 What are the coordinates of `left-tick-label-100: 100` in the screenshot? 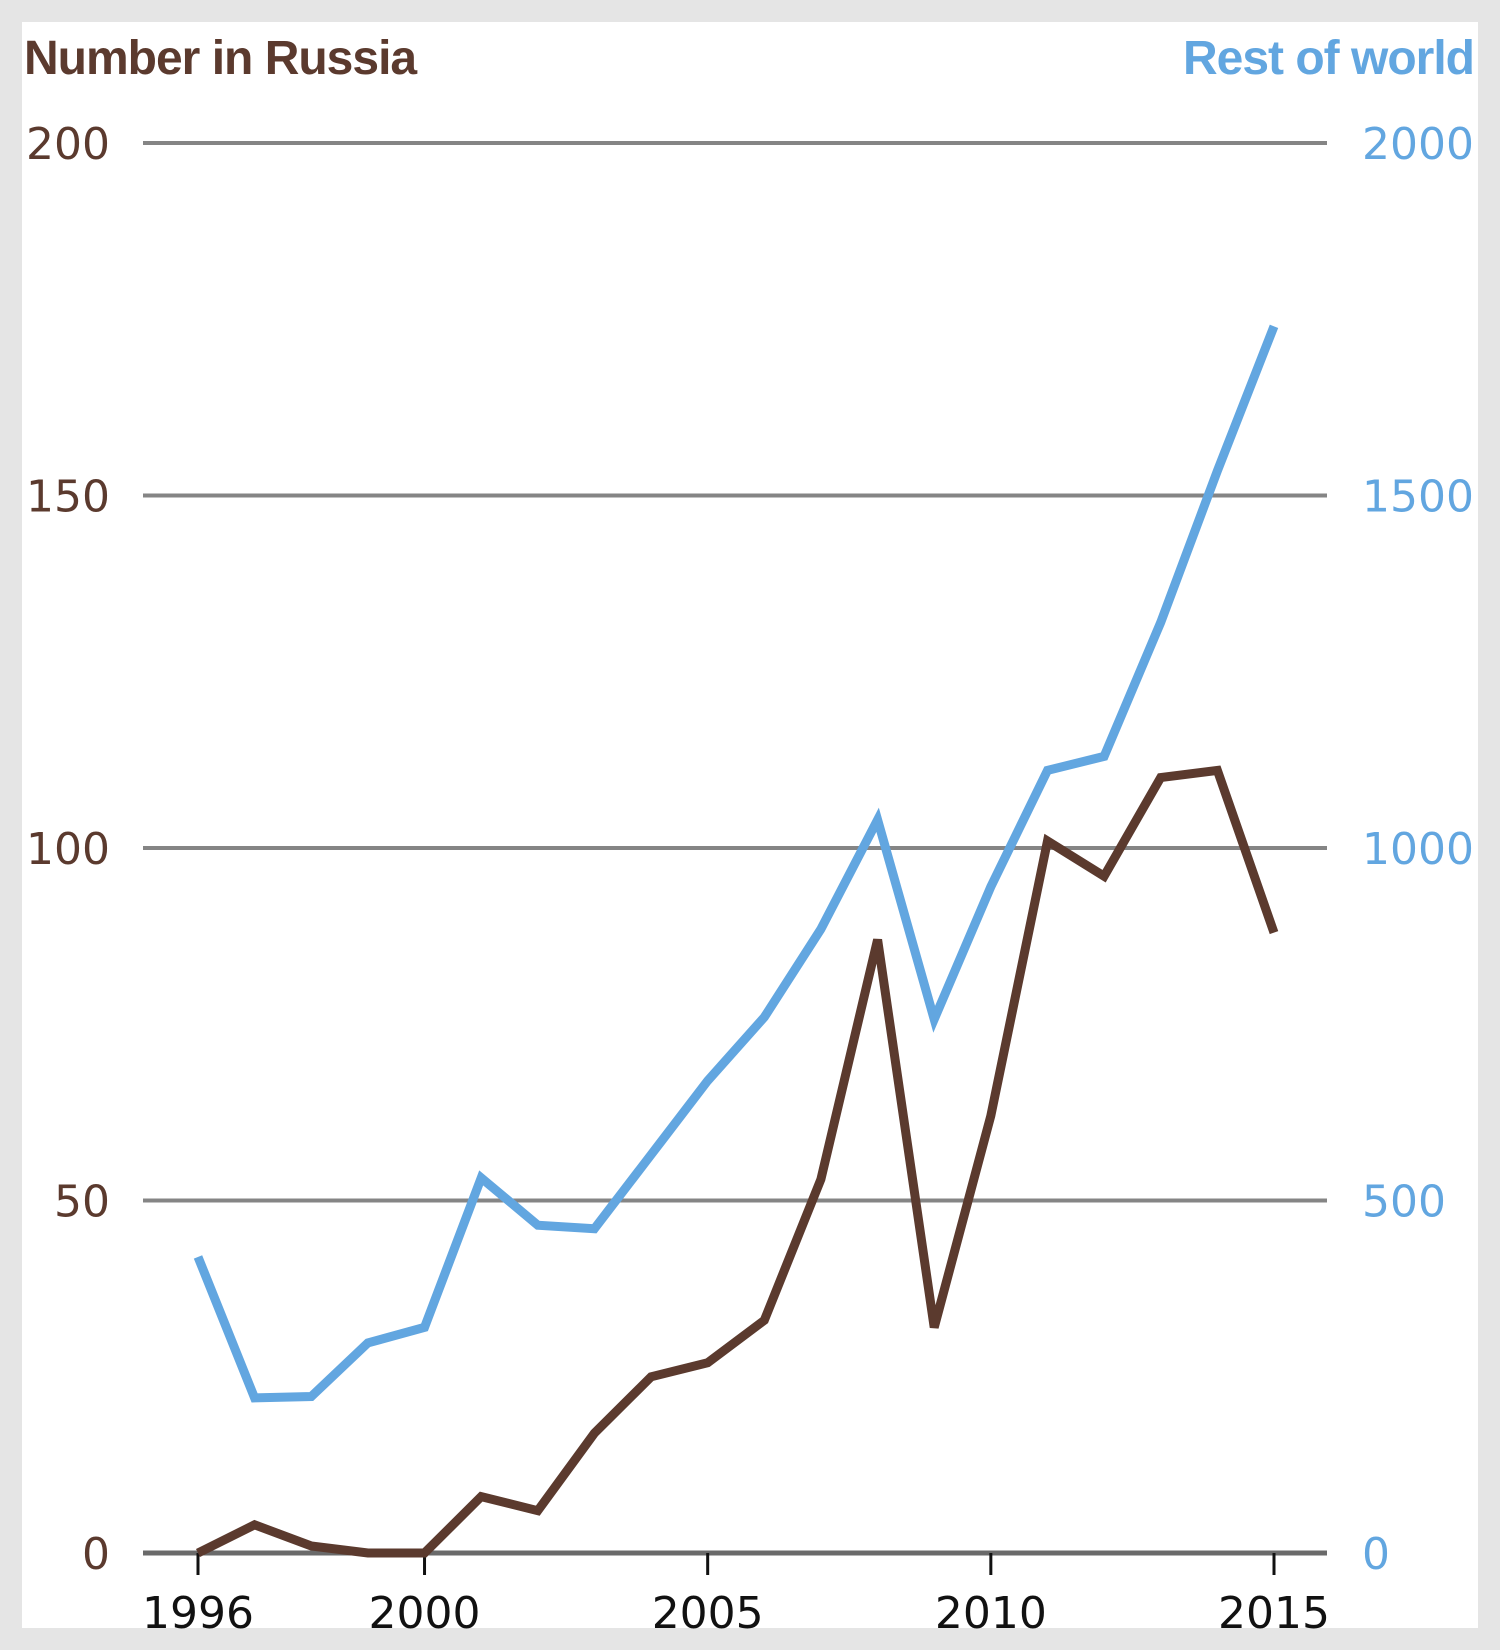 It's located at (68, 849).